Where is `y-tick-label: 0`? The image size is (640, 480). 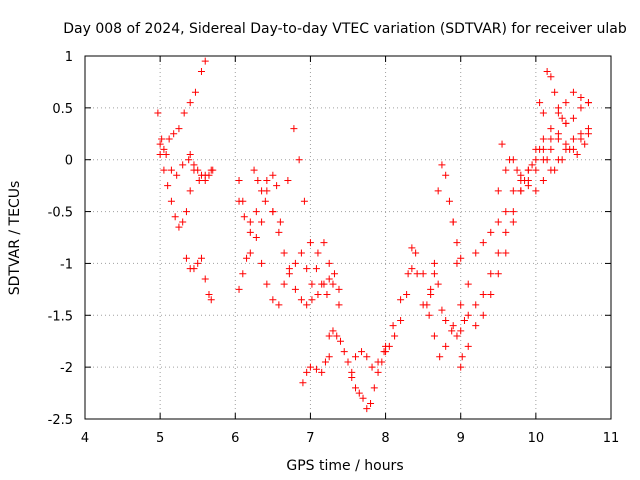
y-tick-label: 0 is located at coordinates (69, 161).